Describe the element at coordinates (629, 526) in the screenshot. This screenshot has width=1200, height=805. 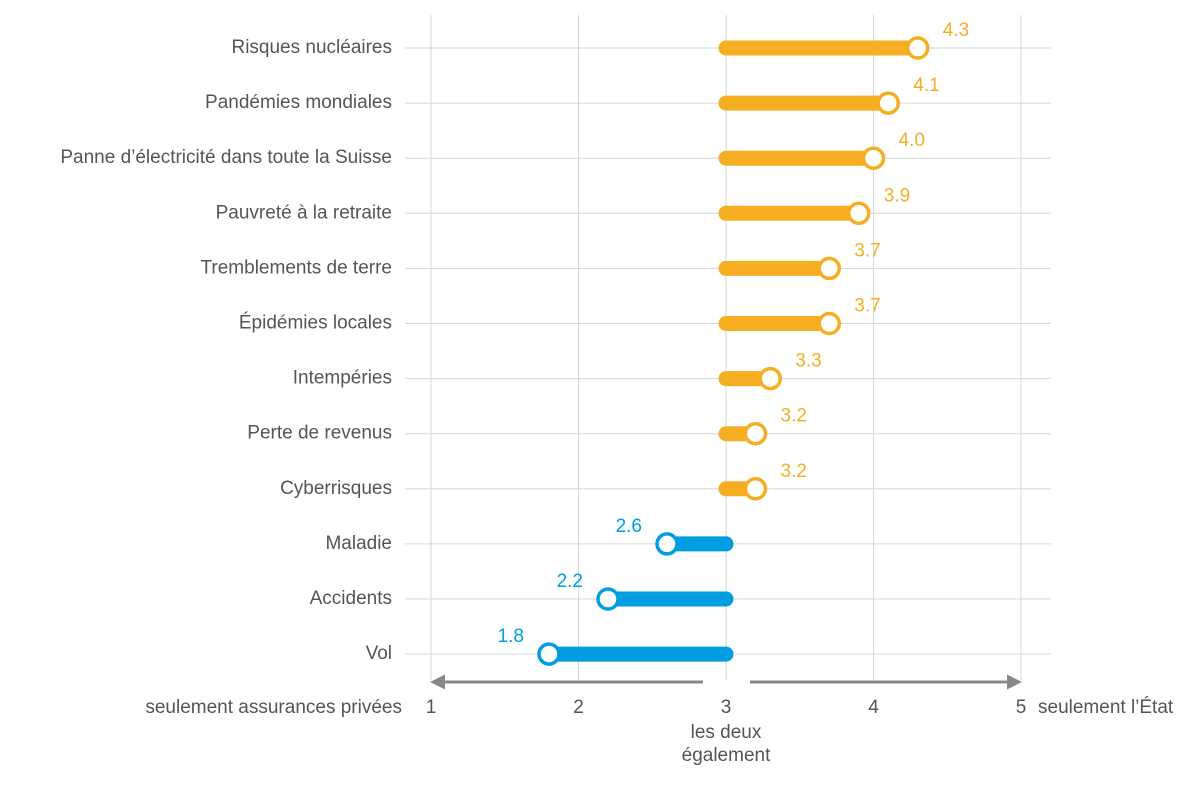
I see `value-label: 2.6` at that location.